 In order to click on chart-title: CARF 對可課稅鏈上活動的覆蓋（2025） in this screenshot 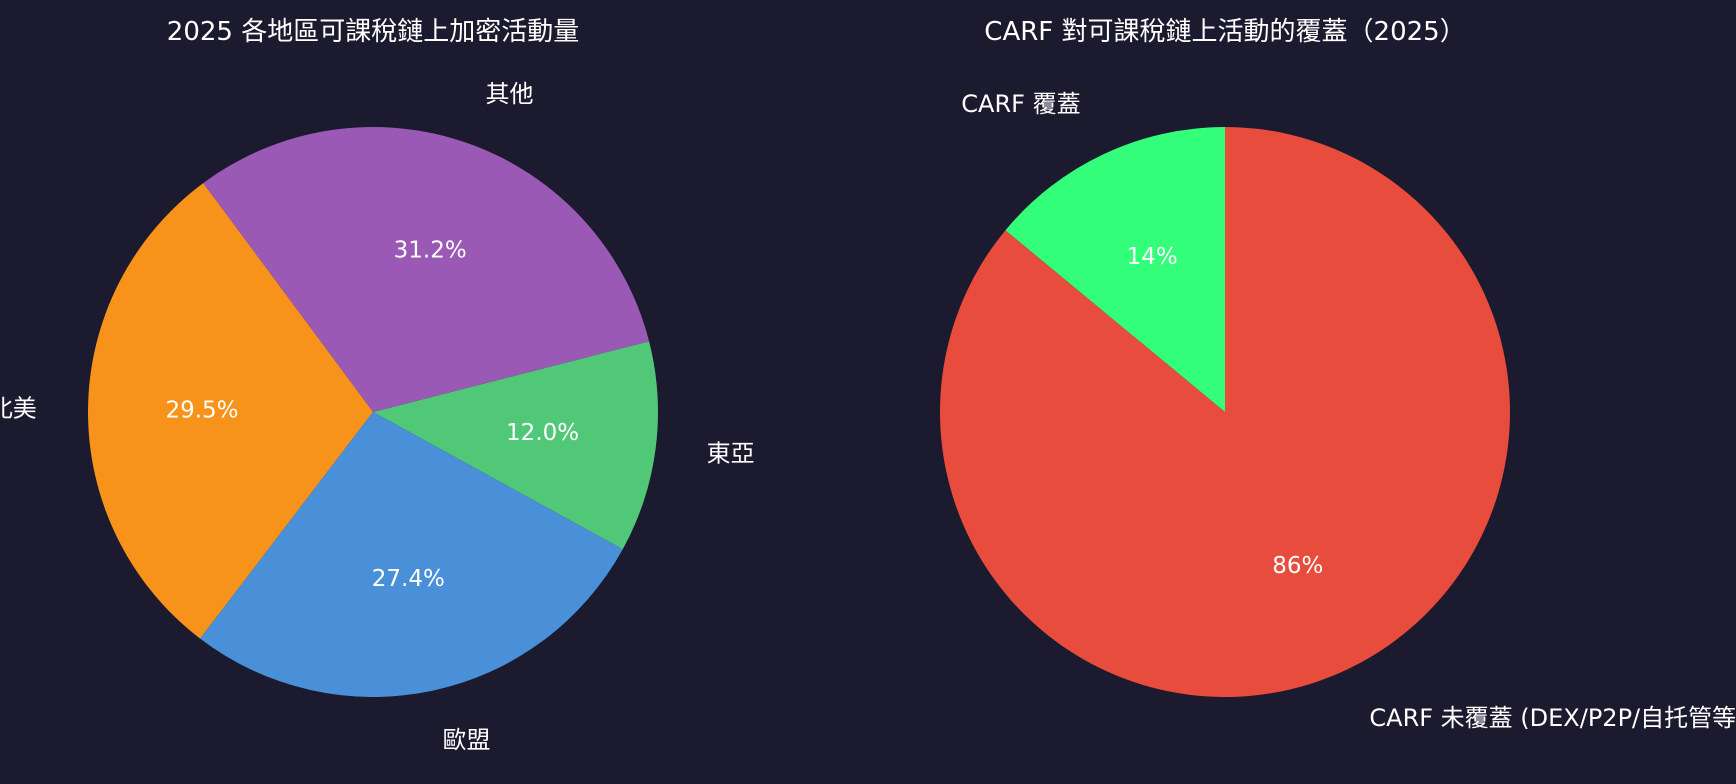, I will do `click(1224, 32)`.